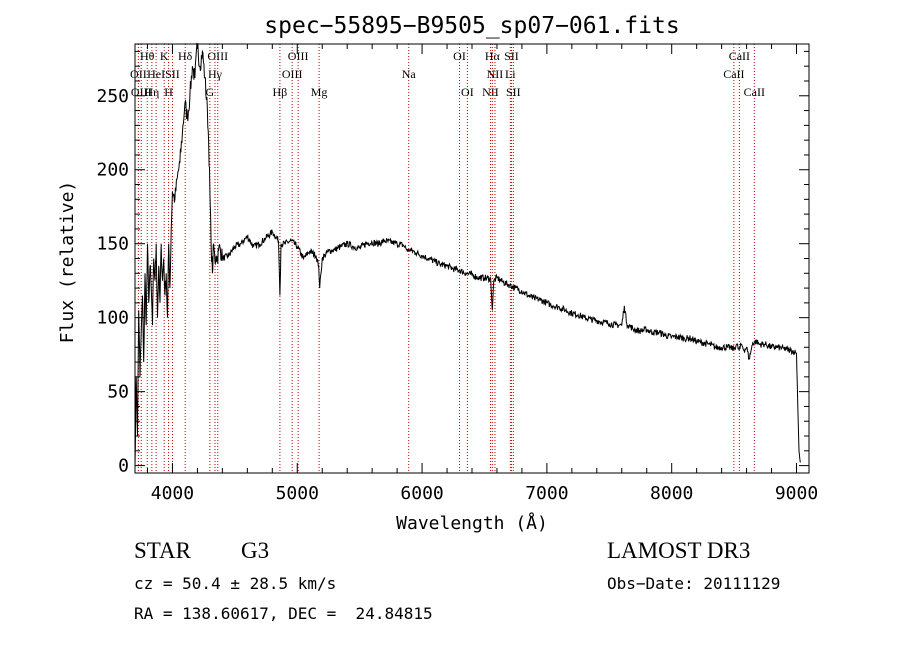  Describe the element at coordinates (546, 493) in the screenshot. I see `x-tick-label: 7000` at that location.